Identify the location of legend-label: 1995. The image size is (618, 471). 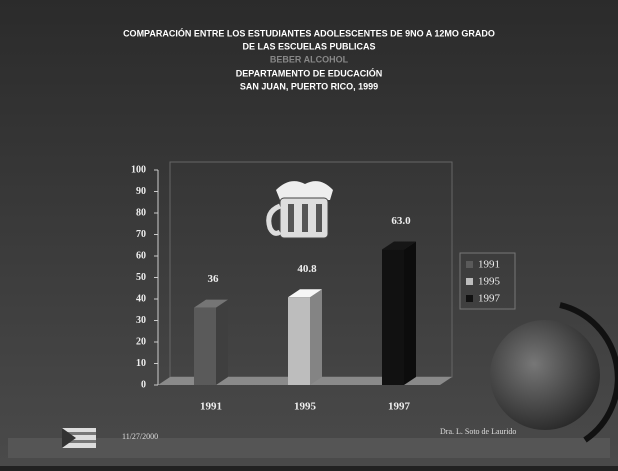
(489, 282).